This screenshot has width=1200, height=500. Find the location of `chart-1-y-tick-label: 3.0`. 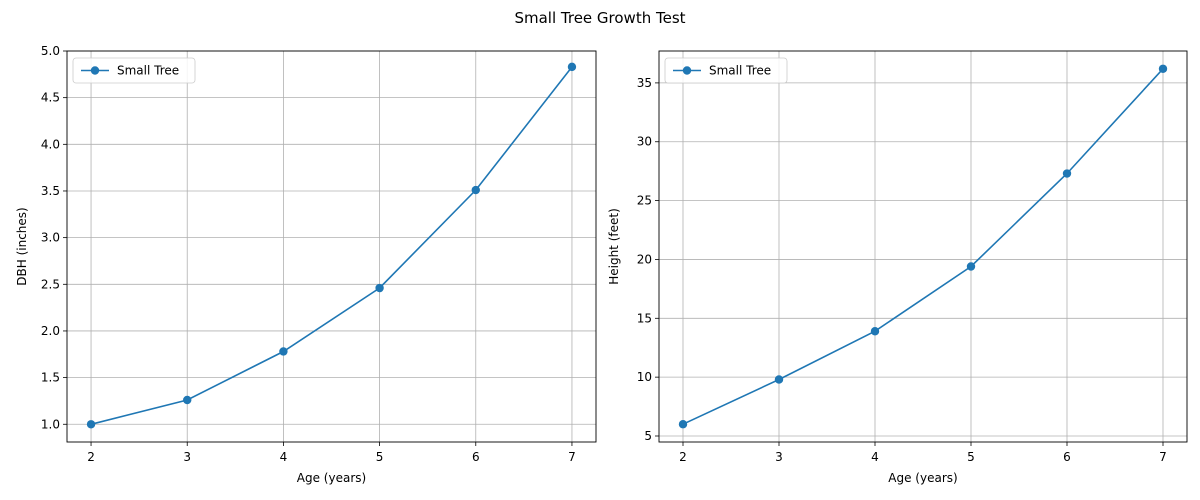

chart-1-y-tick-label: 3.0 is located at coordinates (50, 238).